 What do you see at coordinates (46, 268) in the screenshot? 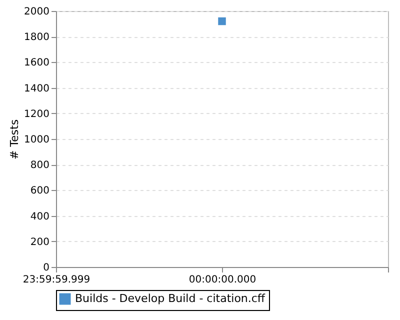
I see `y-tick-label: 0` at bounding box center [46, 268].